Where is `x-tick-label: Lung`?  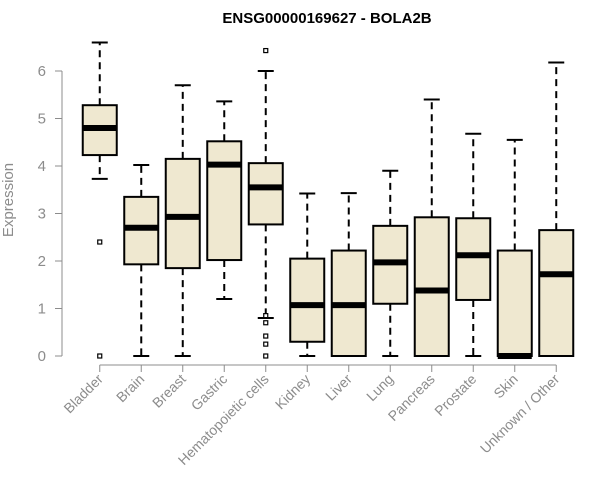 x-tick-label: Lung is located at coordinates (379, 387).